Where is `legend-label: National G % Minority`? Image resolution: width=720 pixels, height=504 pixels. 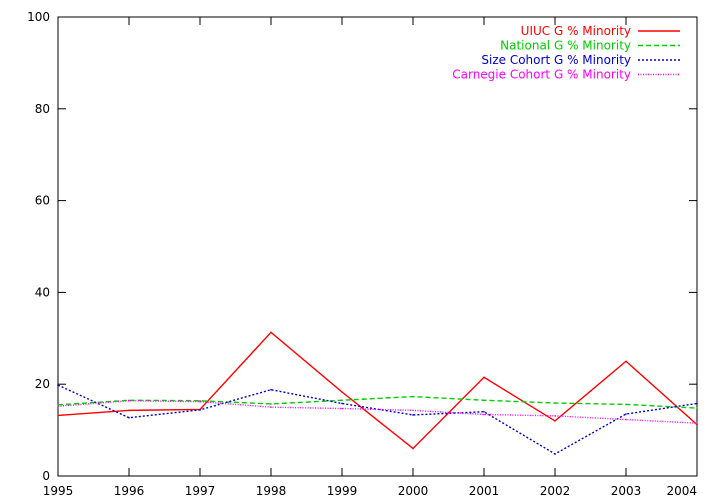
legend-label: National G % Minority is located at coordinates (565, 46).